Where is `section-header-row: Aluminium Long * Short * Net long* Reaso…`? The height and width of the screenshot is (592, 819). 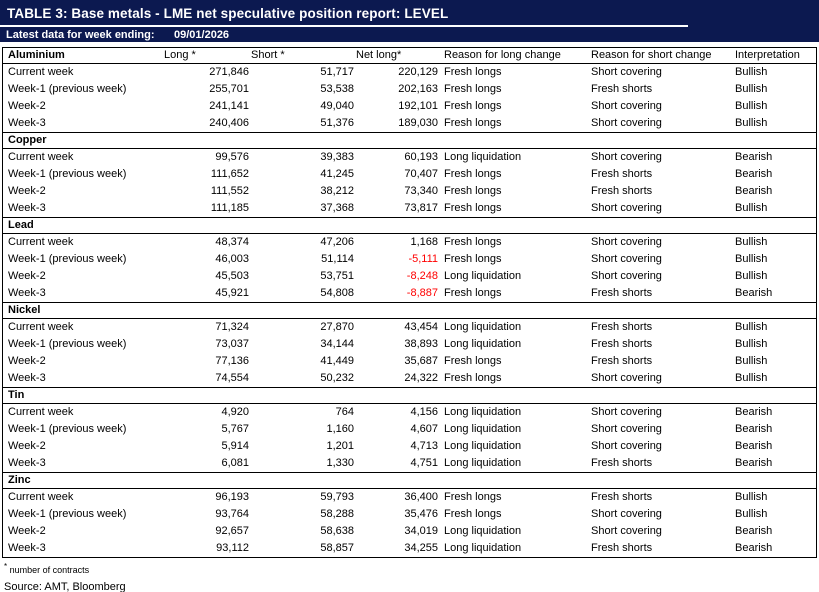
section-header-row: Aluminium Long * Short * Net long* Reaso… is located at coordinates (409, 56).